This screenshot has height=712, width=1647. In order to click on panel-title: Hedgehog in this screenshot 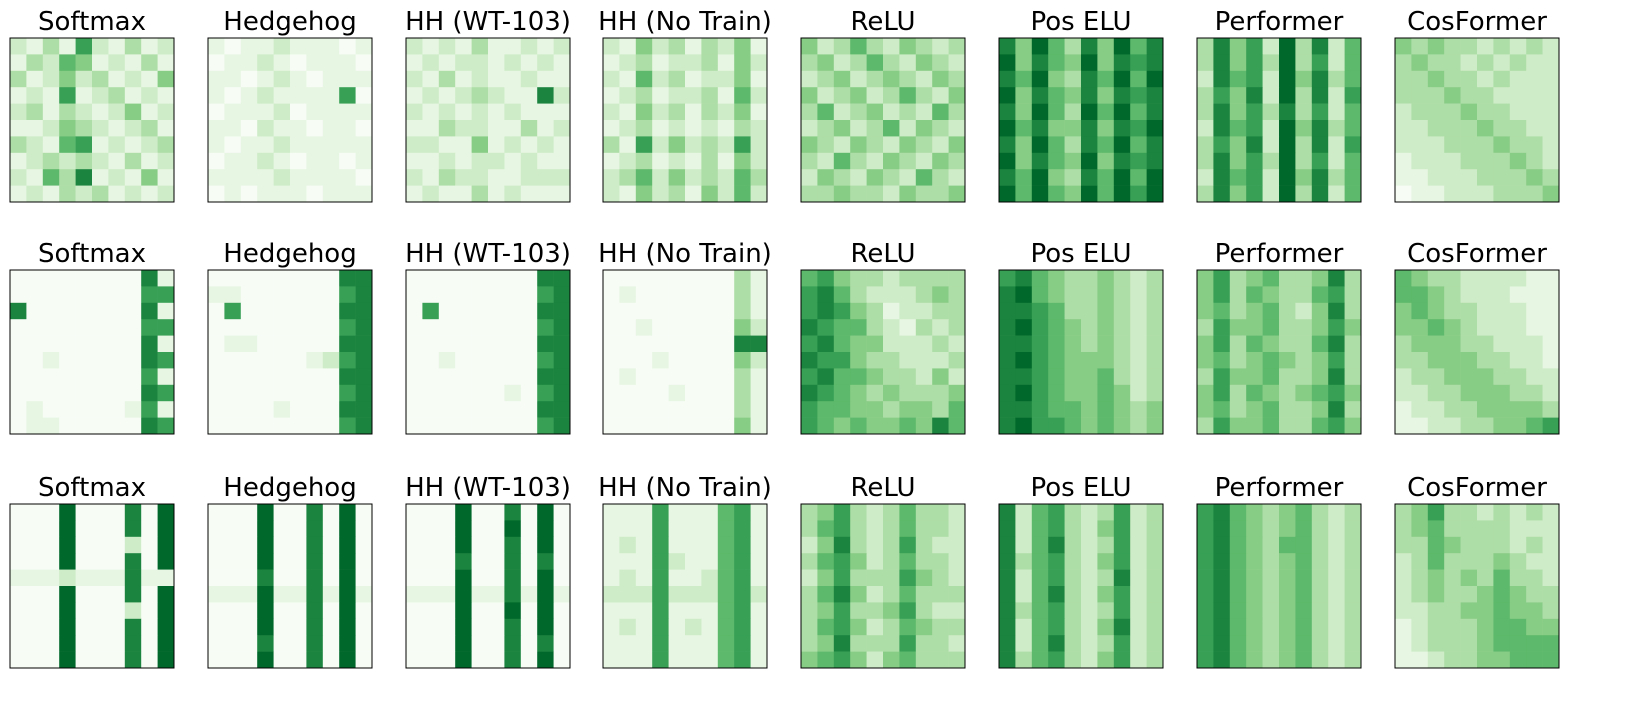, I will do `click(289, 22)`.